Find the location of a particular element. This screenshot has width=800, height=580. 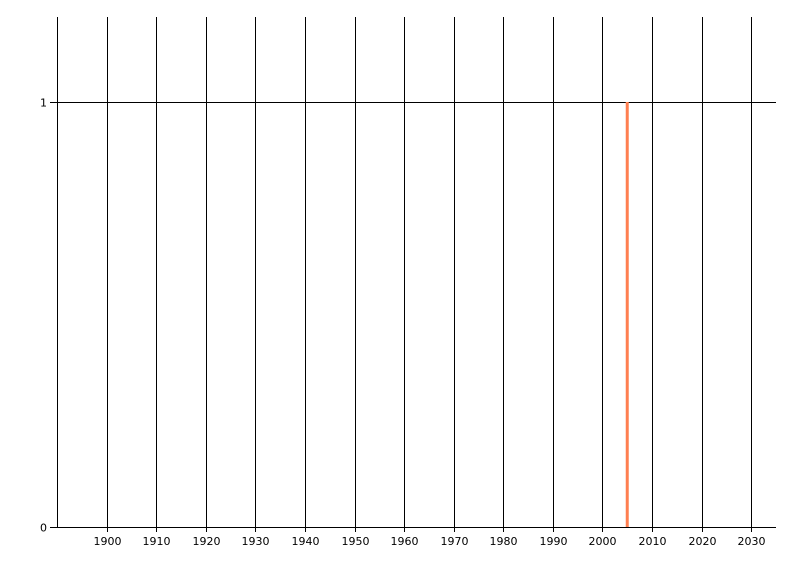

x-tick-label: 1980 is located at coordinates (504, 541).